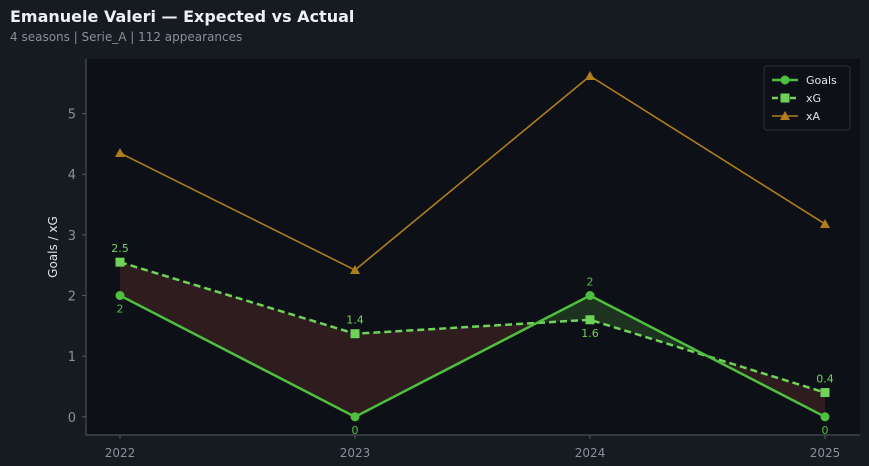 The height and width of the screenshot is (466, 869). What do you see at coordinates (813, 98) in the screenshot?
I see `legend-label: xG` at bounding box center [813, 98].